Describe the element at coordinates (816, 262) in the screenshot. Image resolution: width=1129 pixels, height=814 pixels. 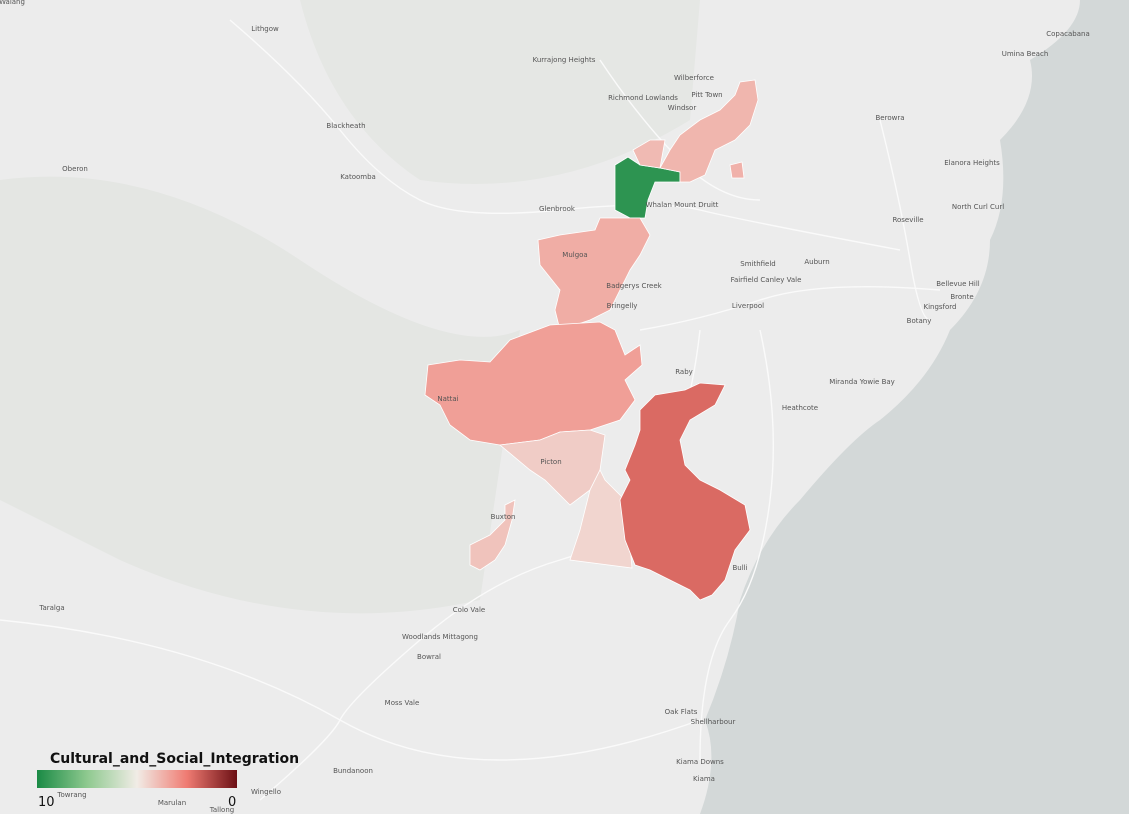
I see `place-label: Auburn` at that location.